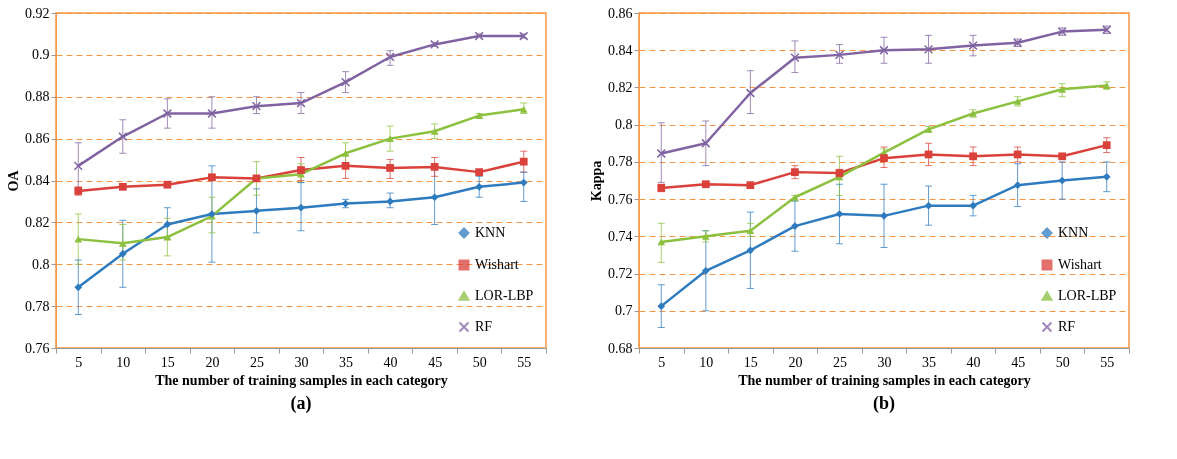  I want to click on y-axis-title: Kappa, so click(596, 181).